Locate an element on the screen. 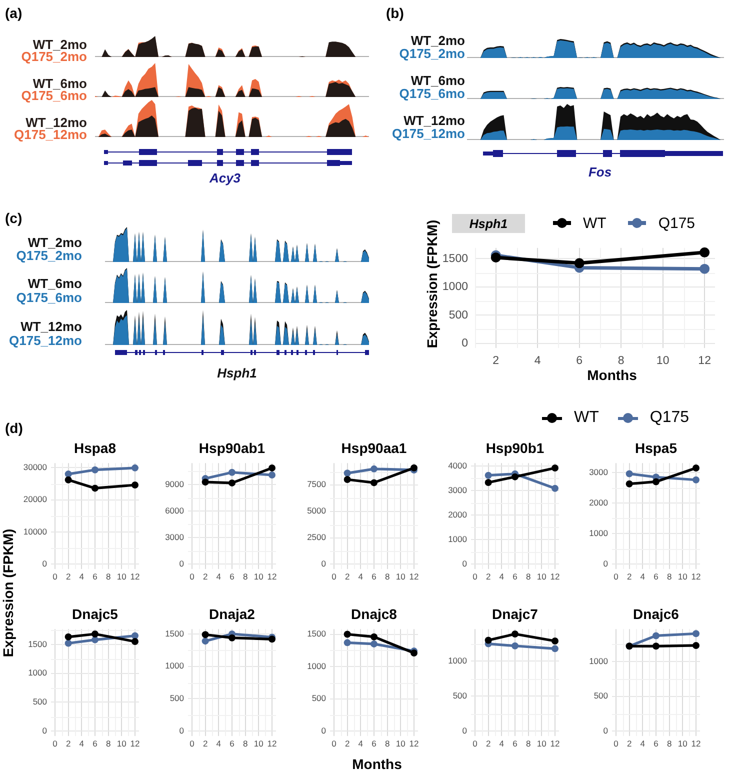 This screenshot has height=772, width=739. y-tick-label: 2000 is located at coordinates (458, 514).